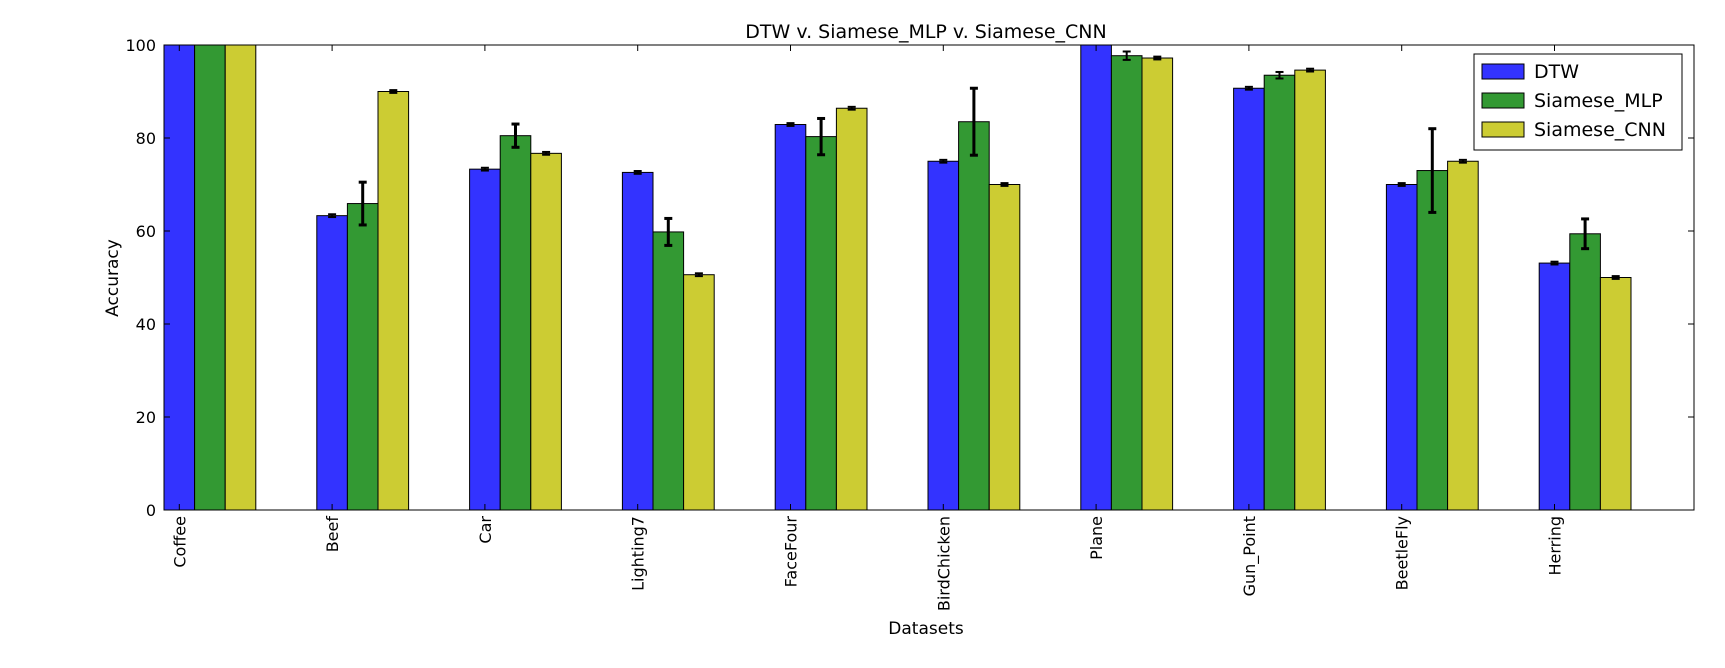  What do you see at coordinates (1004, 347) in the screenshot?
I see `bar-siamese-cnn-birdchicken` at bounding box center [1004, 347].